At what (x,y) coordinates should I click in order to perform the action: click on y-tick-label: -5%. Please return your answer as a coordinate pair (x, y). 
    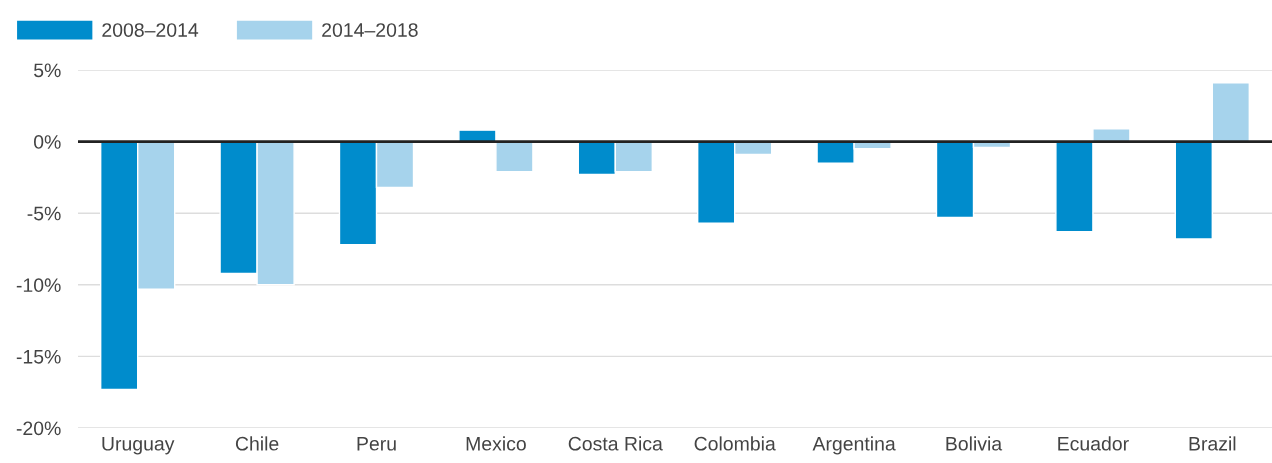
    Looking at the image, I should click on (44, 213).